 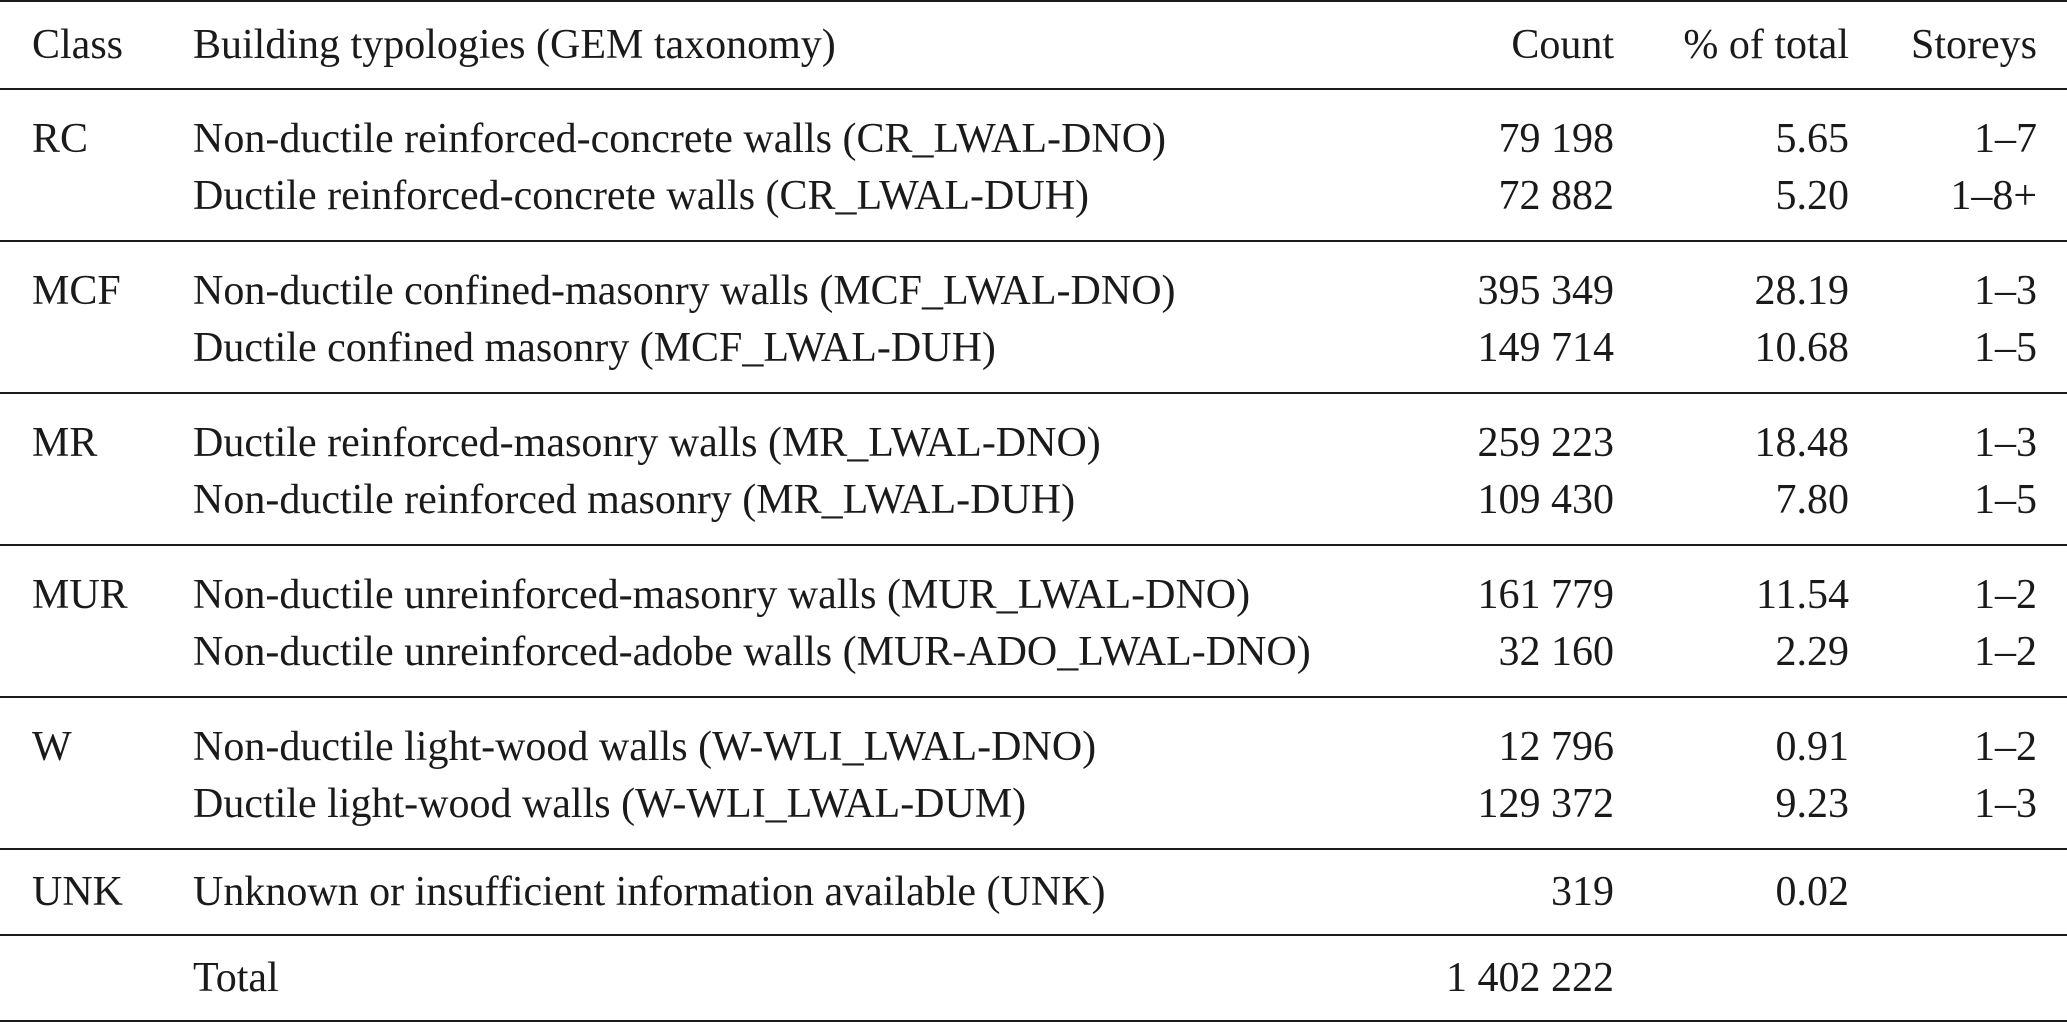 What do you see at coordinates (1731, 978) in the screenshot?
I see `total-percent-empty` at bounding box center [1731, 978].